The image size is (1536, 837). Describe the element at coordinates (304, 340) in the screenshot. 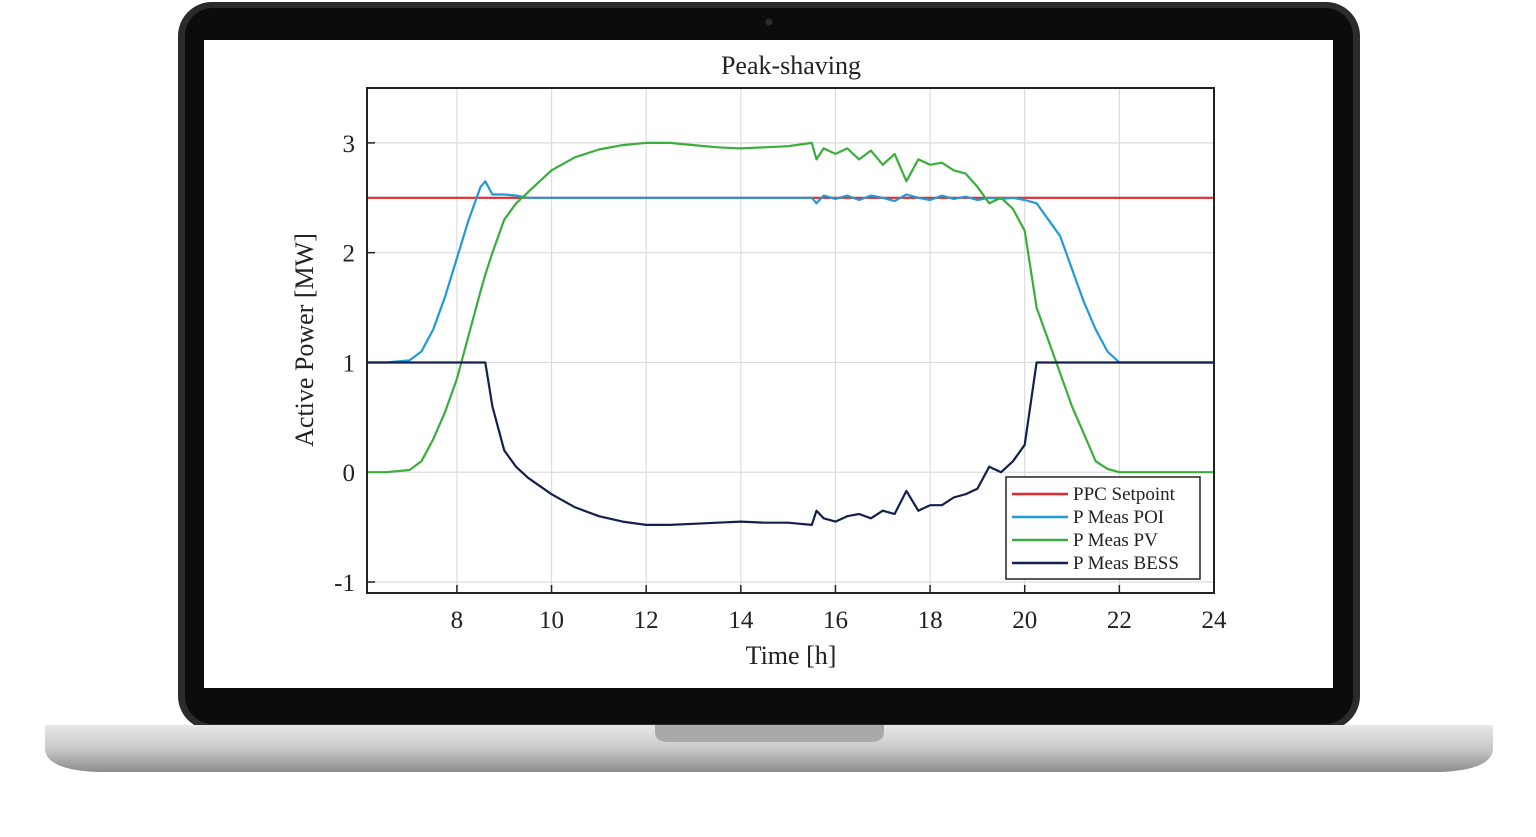

I see `y-axis-label: Active Power [MW]` at that location.